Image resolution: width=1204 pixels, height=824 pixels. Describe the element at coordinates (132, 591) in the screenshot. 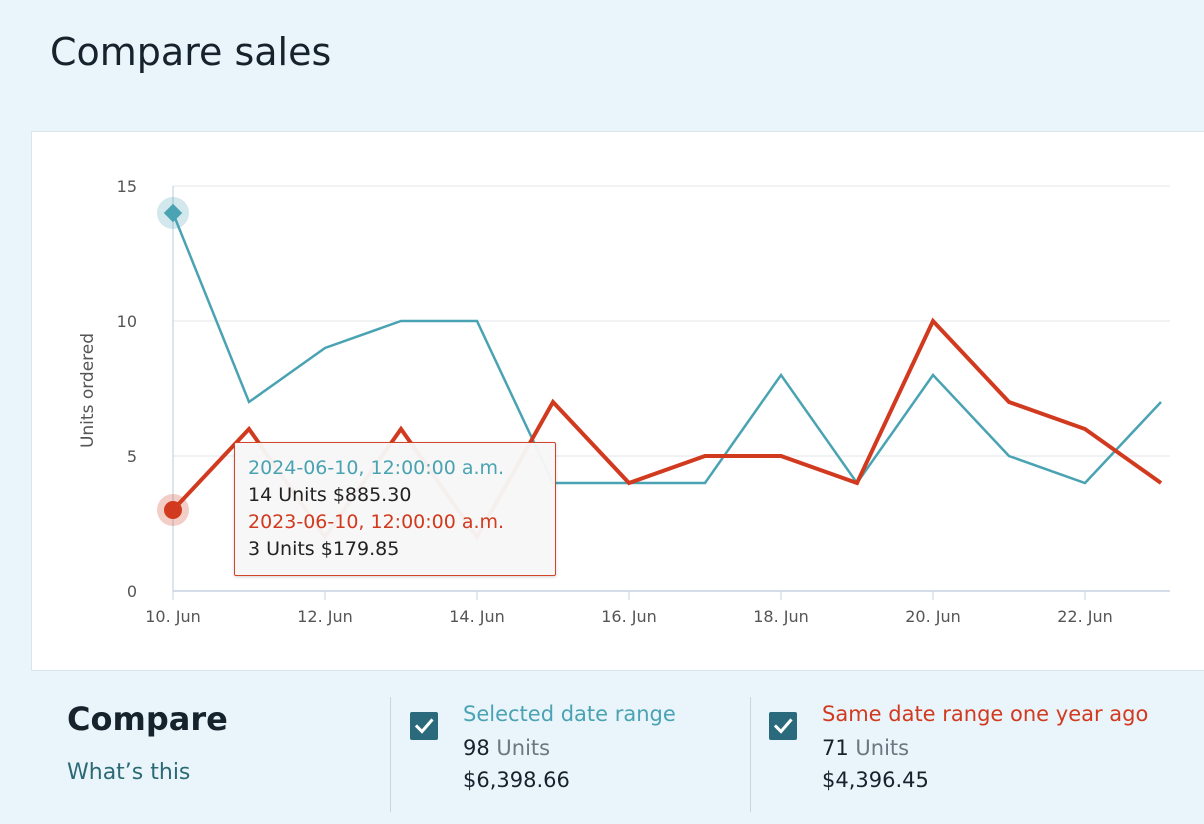

I see `y-tick-label: 0` at that location.